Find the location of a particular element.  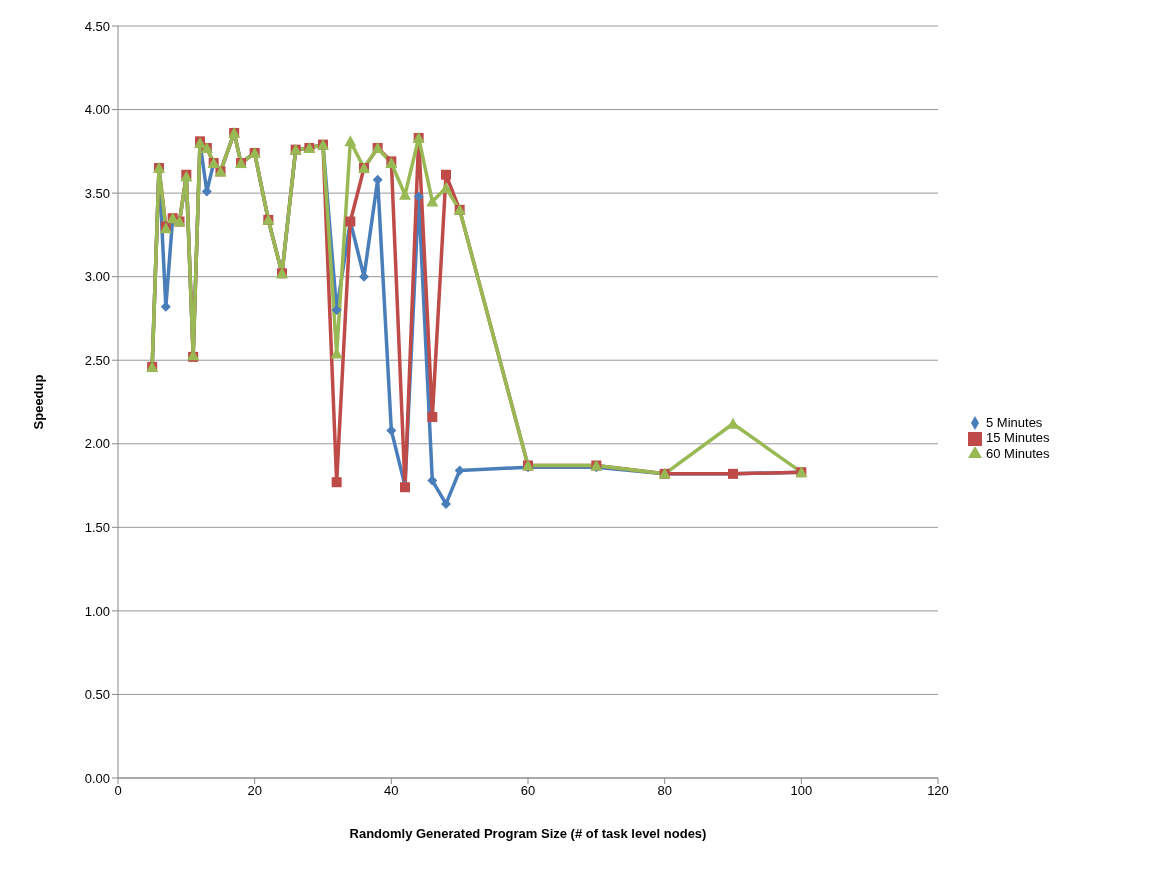

y-tick-label: 0.50 is located at coordinates (97, 695).